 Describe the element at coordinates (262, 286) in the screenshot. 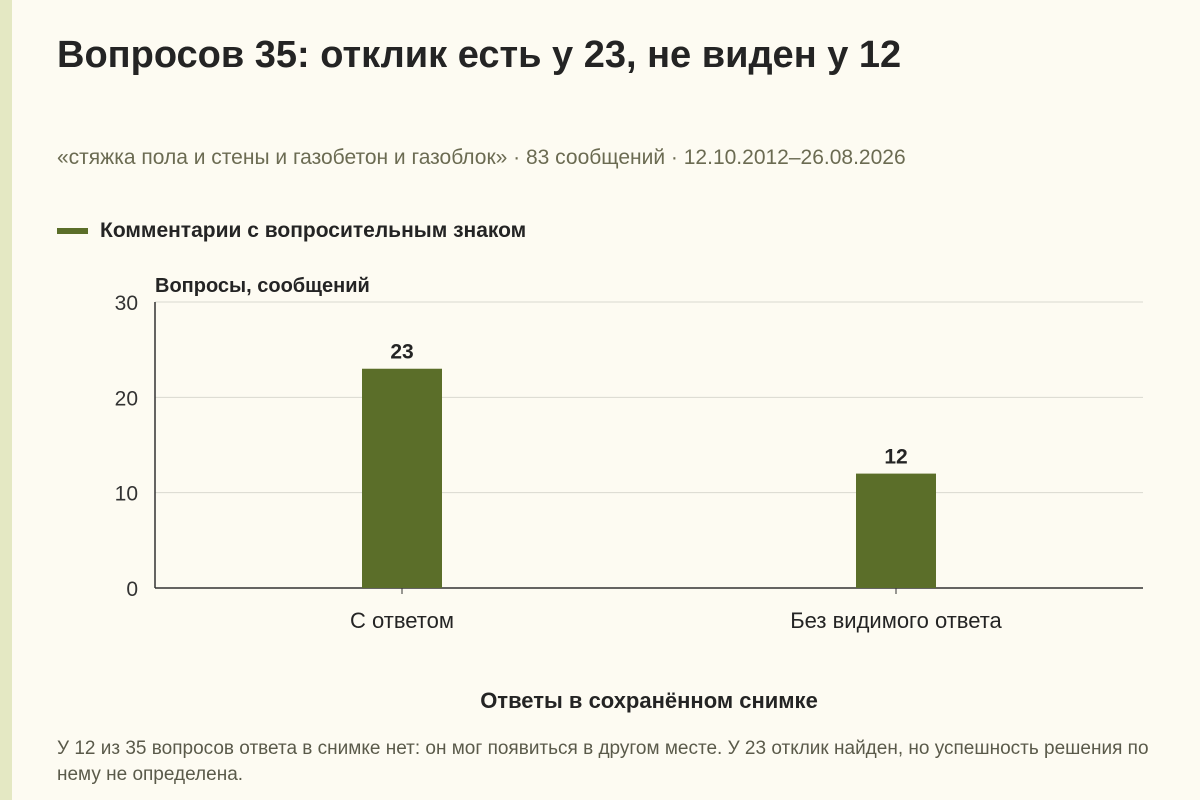

I see `y-axis-label: Вопросы, сообщений` at that location.